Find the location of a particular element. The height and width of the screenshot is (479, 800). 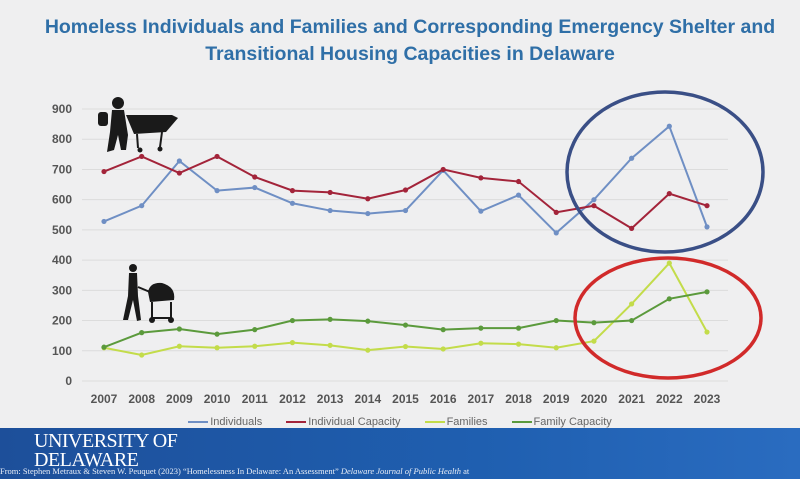

legend-label: Families is located at coordinates (467, 422).